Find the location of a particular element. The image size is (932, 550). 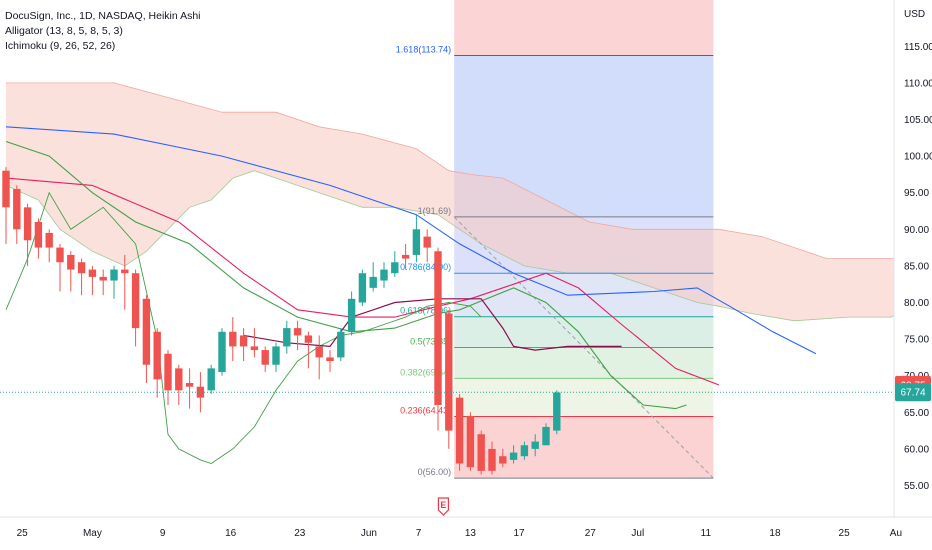

fib-level-label: 0.618(78.06) is located at coordinates (425, 311).